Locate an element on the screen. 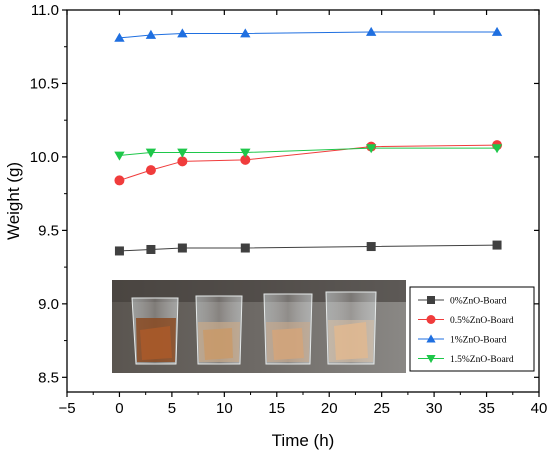 The height and width of the screenshot is (455, 550). legend-item: 0%ZnO-Board is located at coordinates (462, 301).